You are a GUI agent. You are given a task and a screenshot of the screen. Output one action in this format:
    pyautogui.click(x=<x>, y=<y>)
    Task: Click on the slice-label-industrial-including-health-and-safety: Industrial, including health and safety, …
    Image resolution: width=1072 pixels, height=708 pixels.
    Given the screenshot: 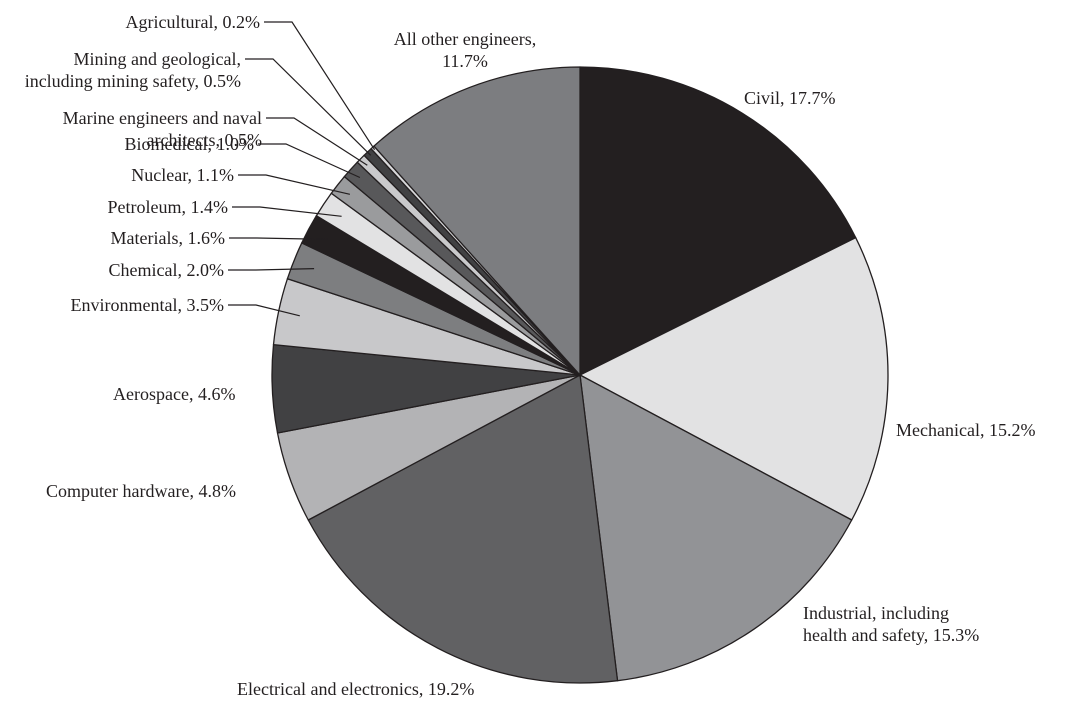 What is the action you would take?
    pyautogui.click(x=891, y=624)
    